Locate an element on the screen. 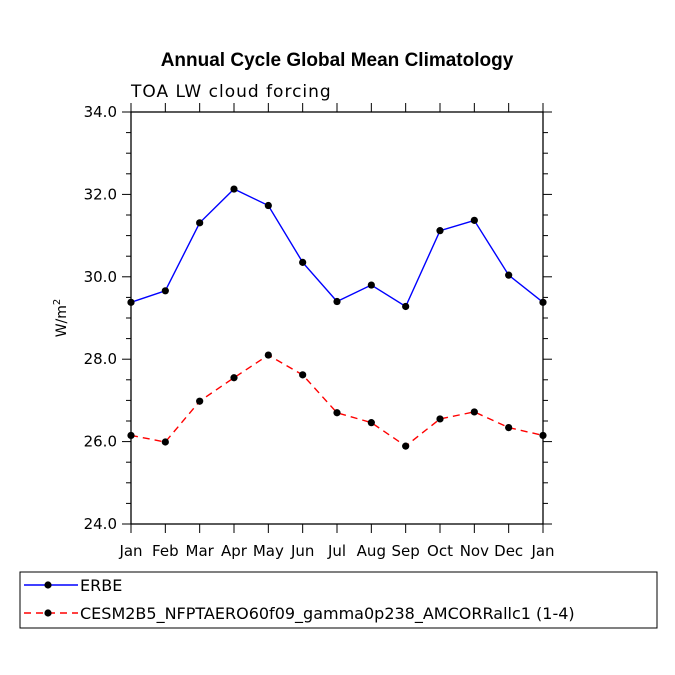 This screenshot has width=675, height=675. y-axis-label-text: W/m is located at coordinates (62, 321).